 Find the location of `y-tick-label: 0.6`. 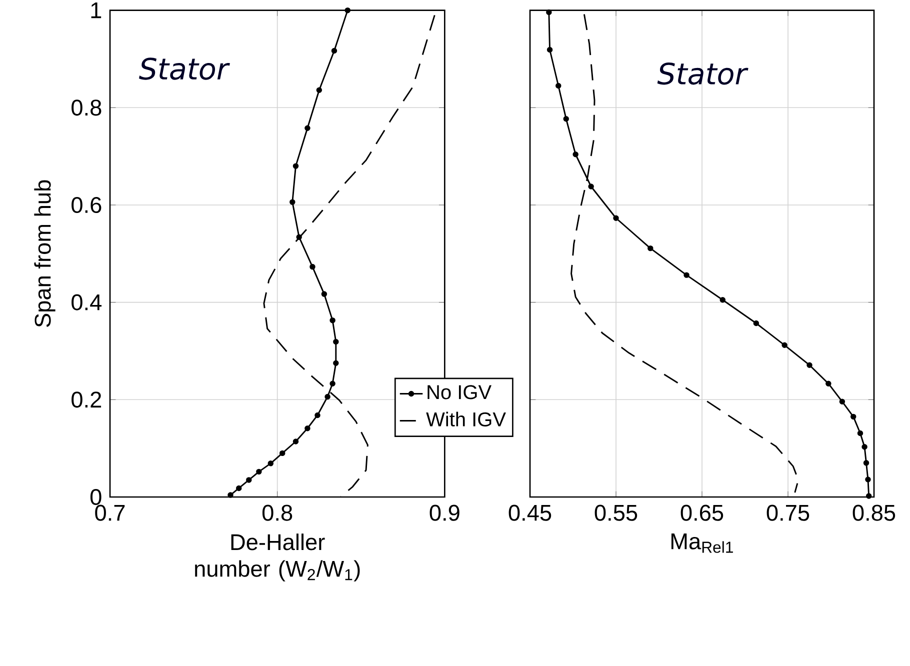

y-tick-label: 0.6 is located at coordinates (87, 205).